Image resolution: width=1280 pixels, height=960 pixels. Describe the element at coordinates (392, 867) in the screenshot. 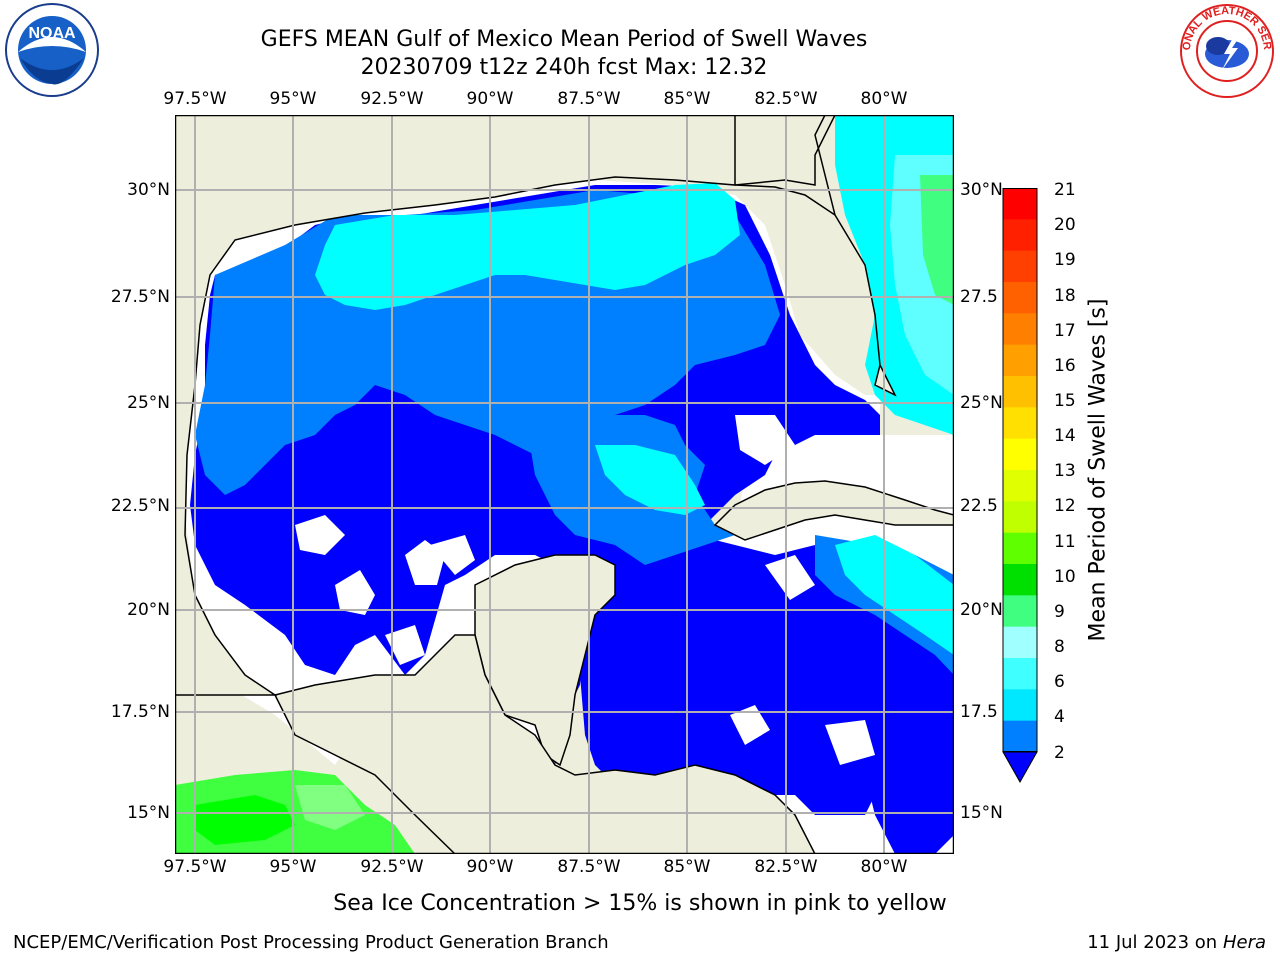

I see `lon-label-bottom: 92.5°W` at that location.